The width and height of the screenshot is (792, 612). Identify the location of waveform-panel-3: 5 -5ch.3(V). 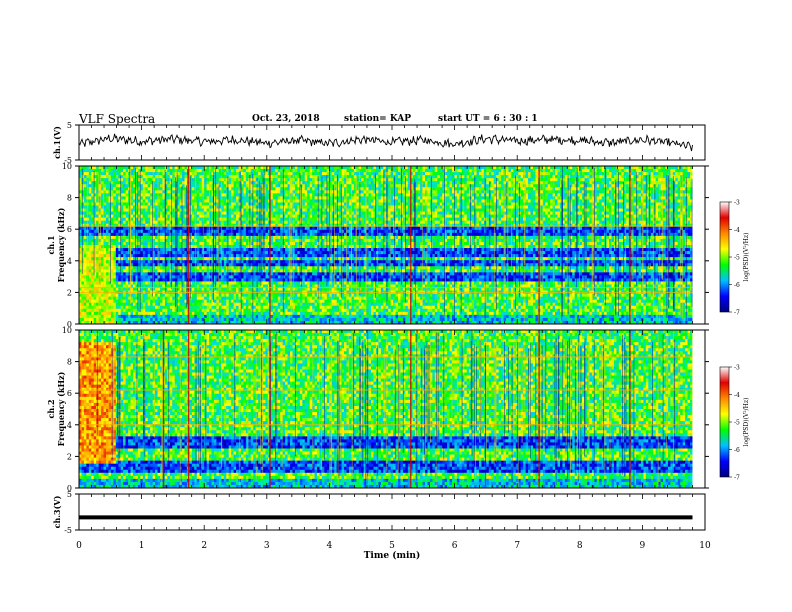
(378, 512).